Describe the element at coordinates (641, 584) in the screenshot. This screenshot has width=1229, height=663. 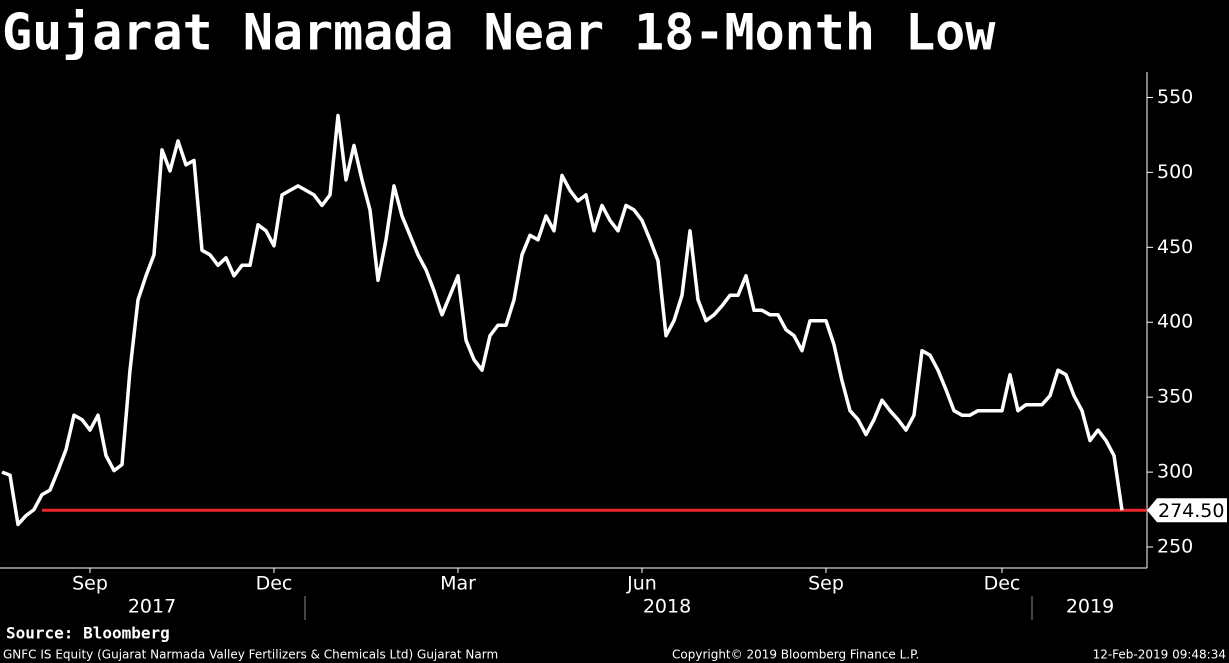
I see `x-tick-label: Jun` at that location.